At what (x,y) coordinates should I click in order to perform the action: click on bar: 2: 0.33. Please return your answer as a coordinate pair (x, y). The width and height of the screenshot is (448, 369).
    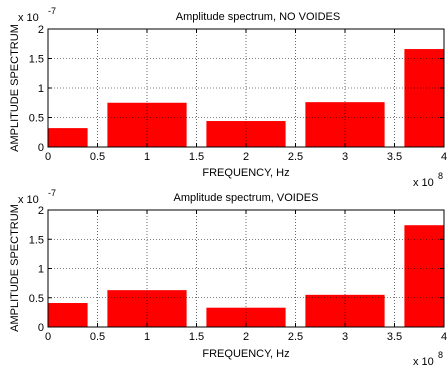
    Looking at the image, I should click on (246, 317).